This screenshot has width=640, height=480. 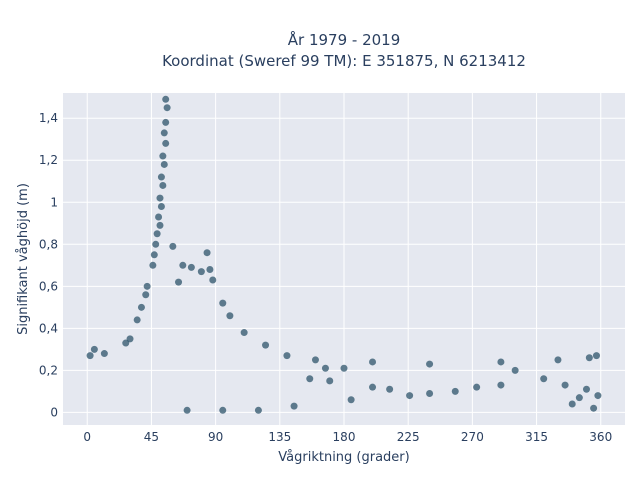 What do you see at coordinates (48, 160) in the screenshot?
I see `y-tick-label: 1,2` at bounding box center [48, 160].